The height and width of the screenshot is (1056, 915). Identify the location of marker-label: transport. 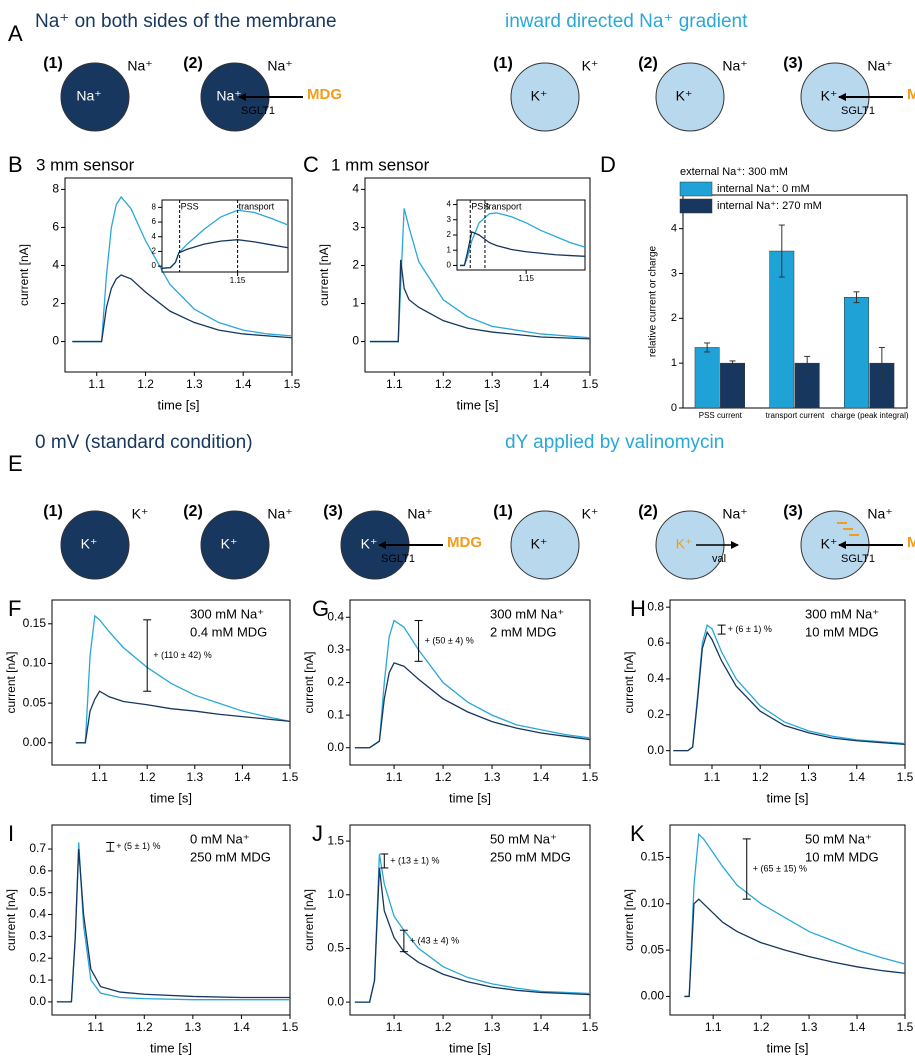
(504, 206).